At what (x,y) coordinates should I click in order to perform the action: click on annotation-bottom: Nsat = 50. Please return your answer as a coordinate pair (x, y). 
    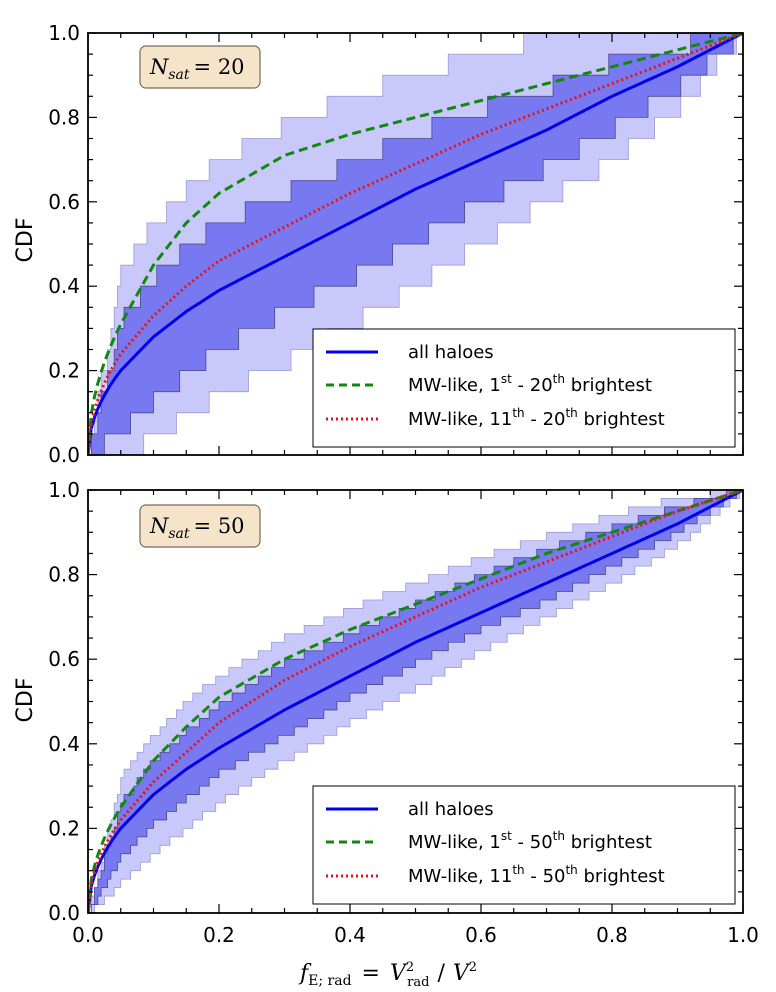
    Looking at the image, I should click on (200, 526).